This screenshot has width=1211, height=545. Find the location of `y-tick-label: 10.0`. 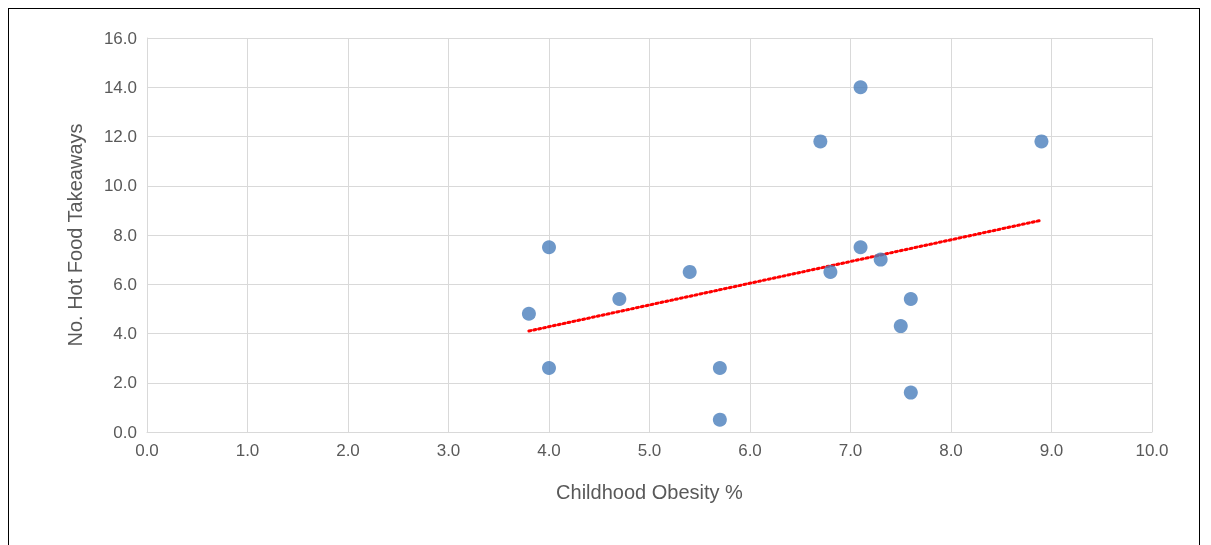

y-tick-label: 10.0 is located at coordinates (120, 186).